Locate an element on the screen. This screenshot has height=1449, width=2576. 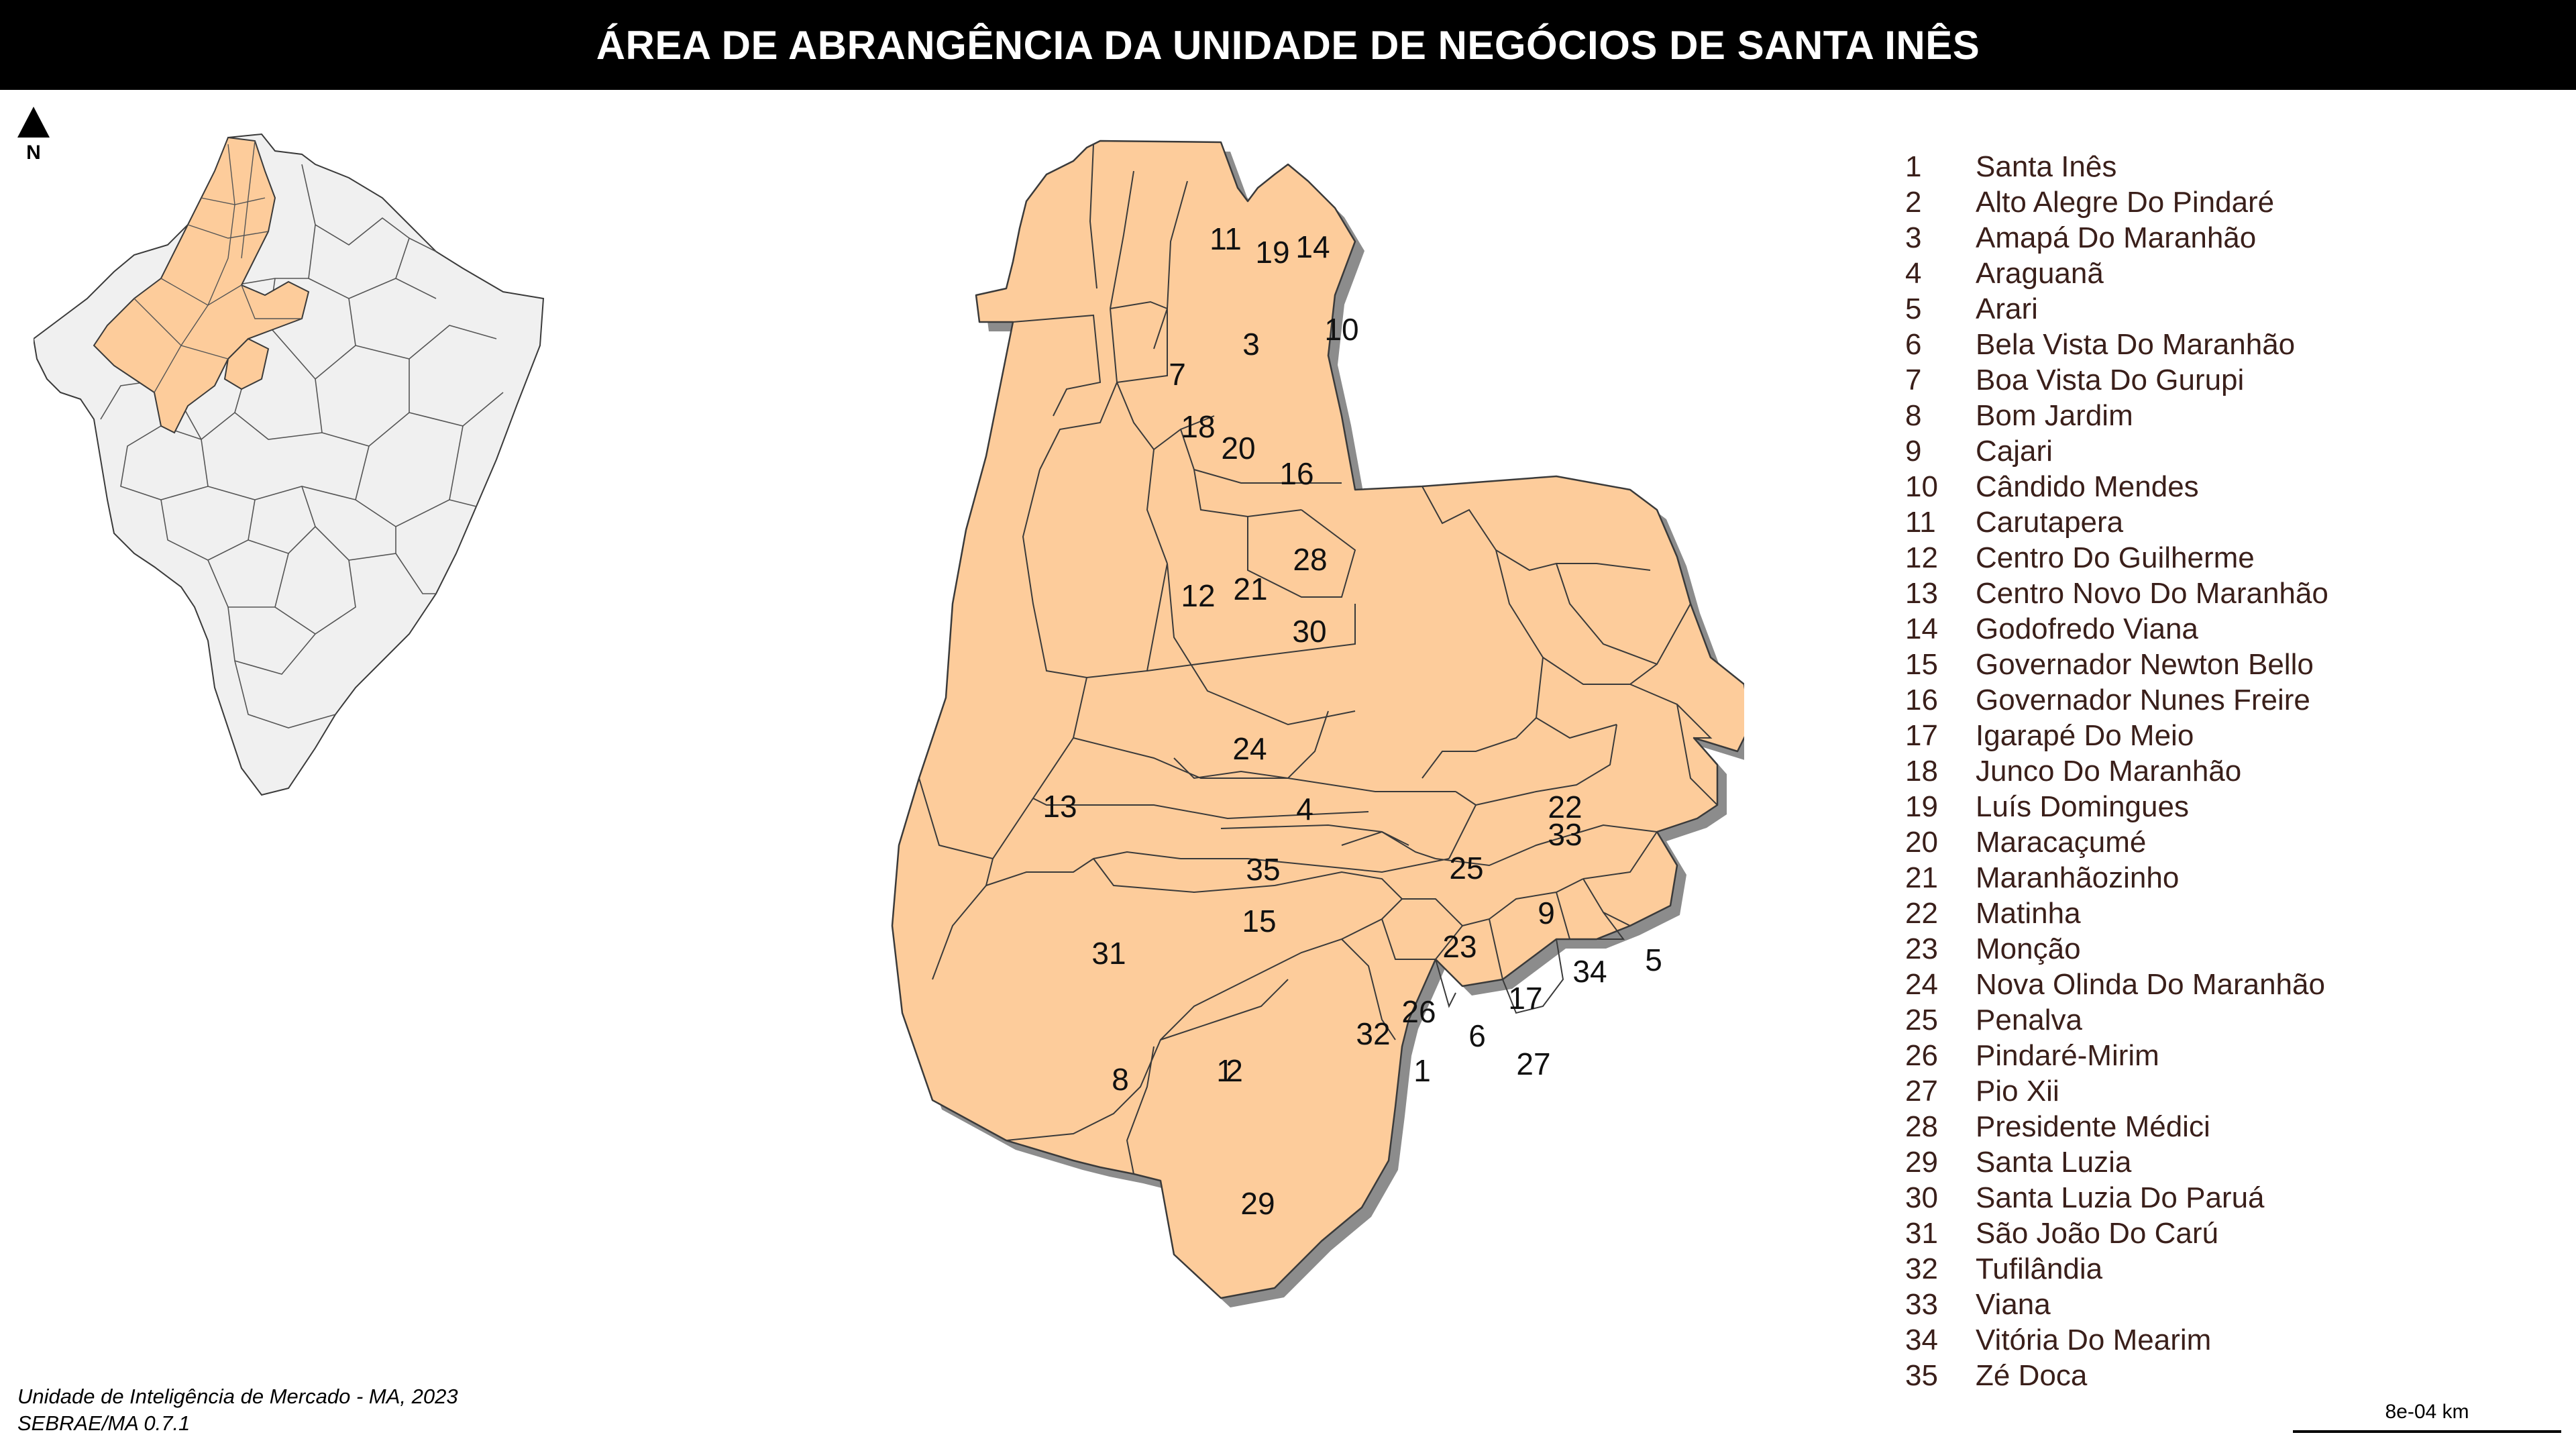
legend-number: 29 is located at coordinates (1921, 1162).